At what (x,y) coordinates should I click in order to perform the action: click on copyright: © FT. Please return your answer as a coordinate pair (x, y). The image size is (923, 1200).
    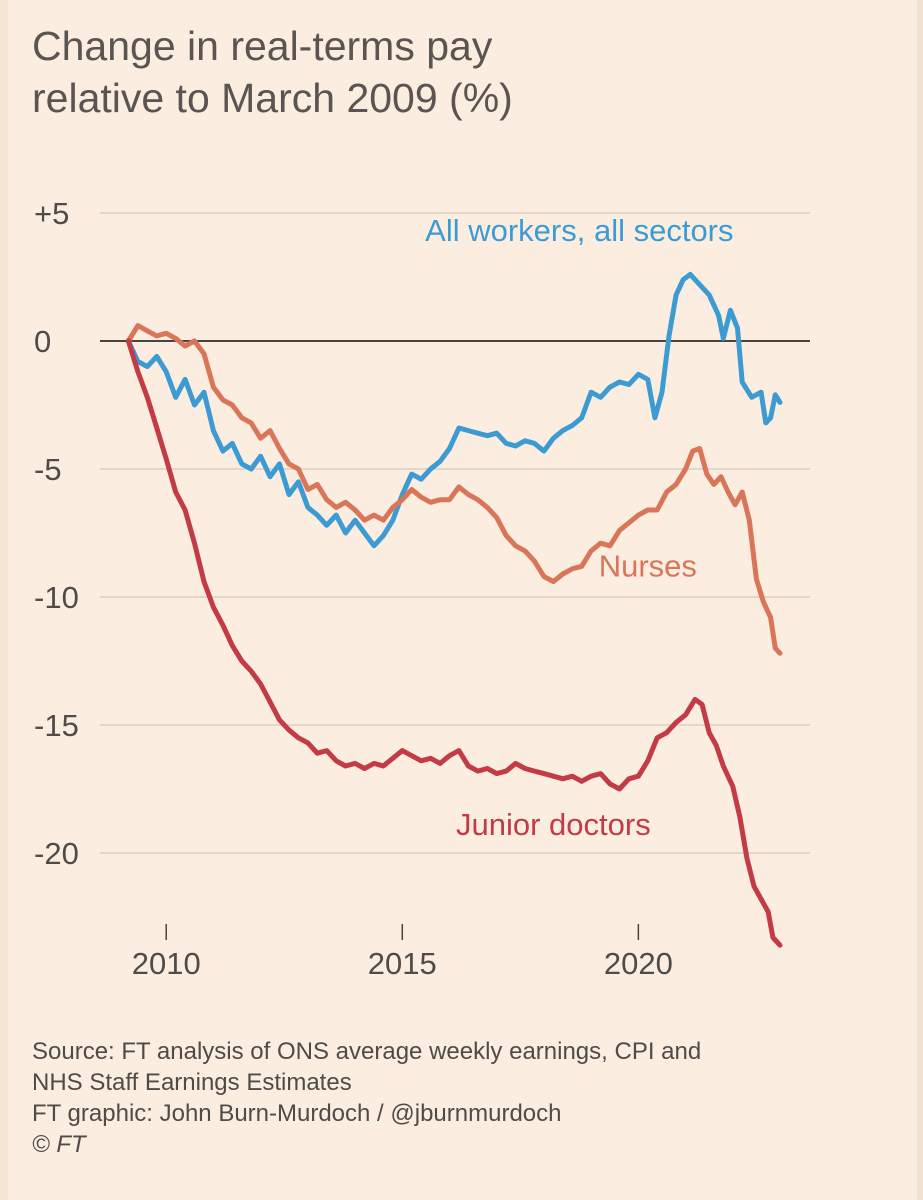
    Looking at the image, I should click on (59, 1144).